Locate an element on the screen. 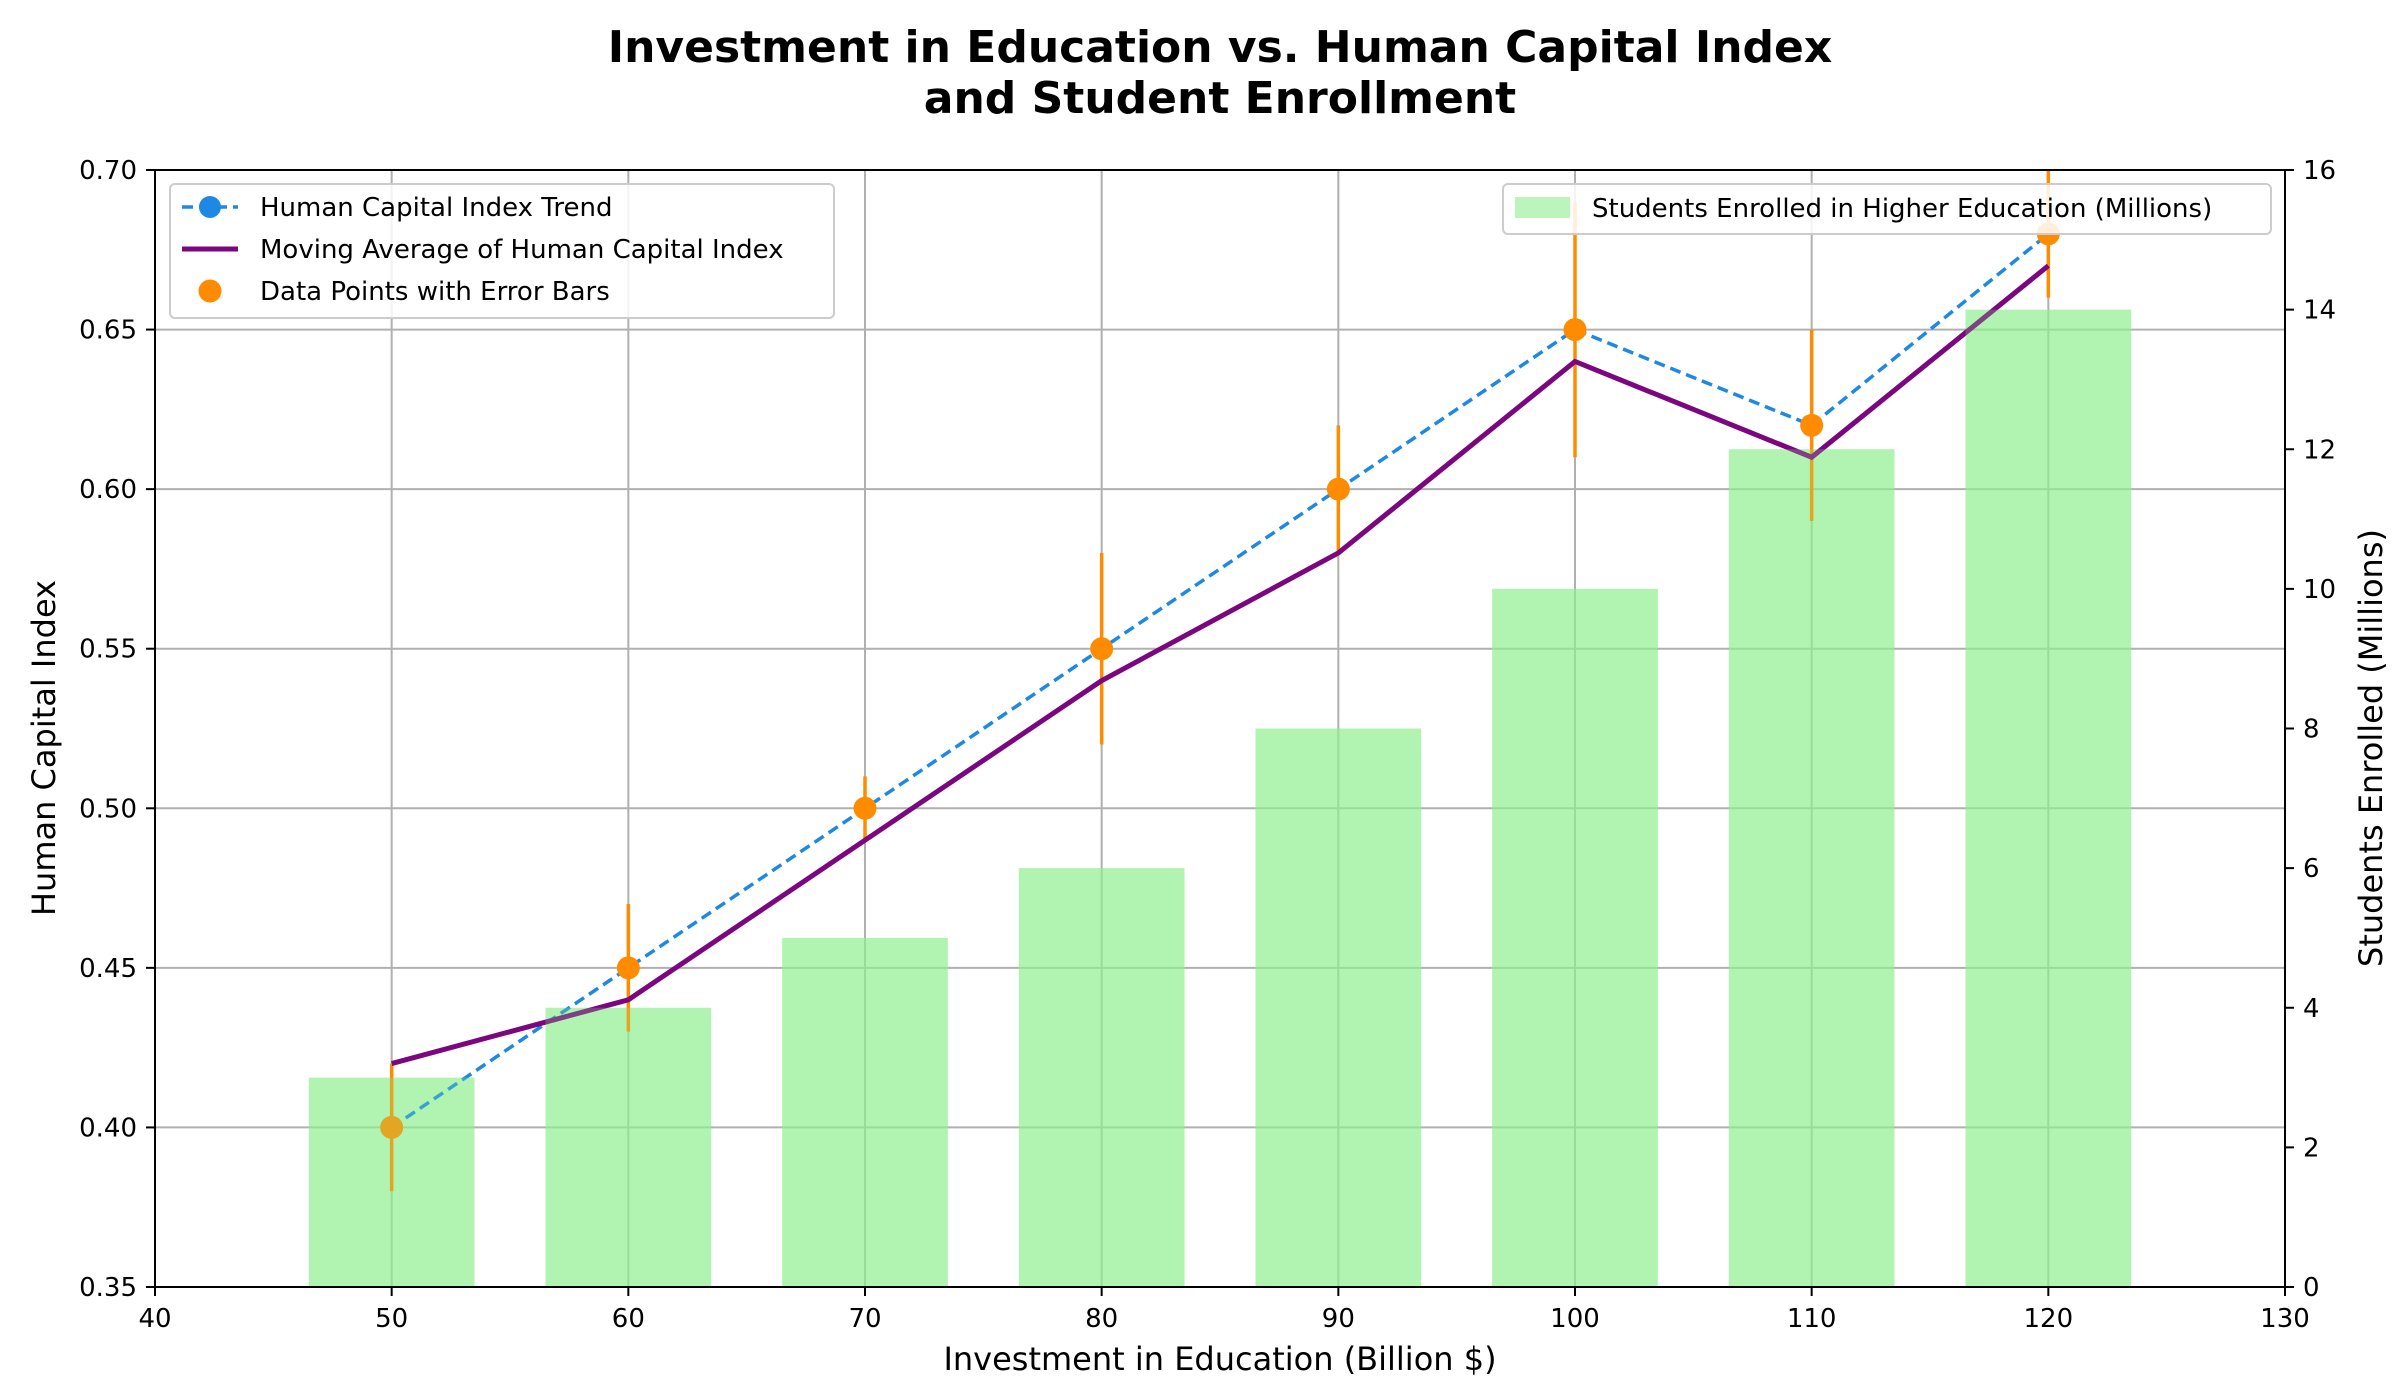 Image resolution: width=2400 pixels, height=1400 pixels. x-tick-label: 60 is located at coordinates (628, 1319).